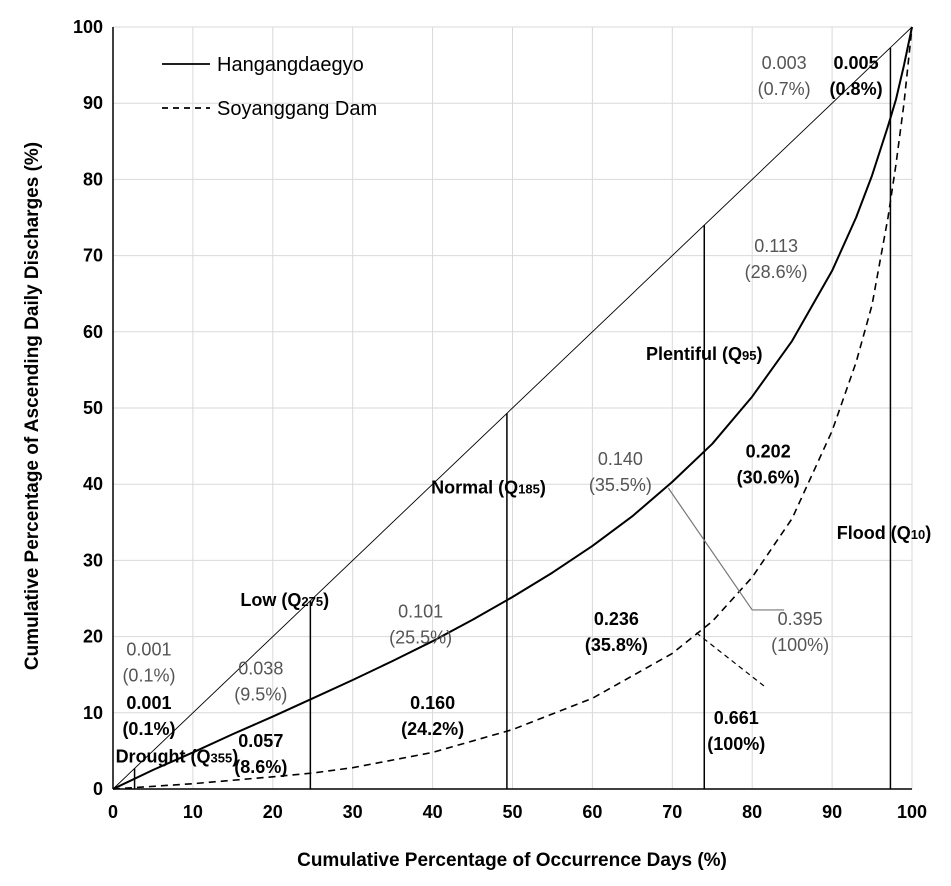 The width and height of the screenshot is (951, 886). I want to click on y-tick-label-3: 30, so click(93, 560).